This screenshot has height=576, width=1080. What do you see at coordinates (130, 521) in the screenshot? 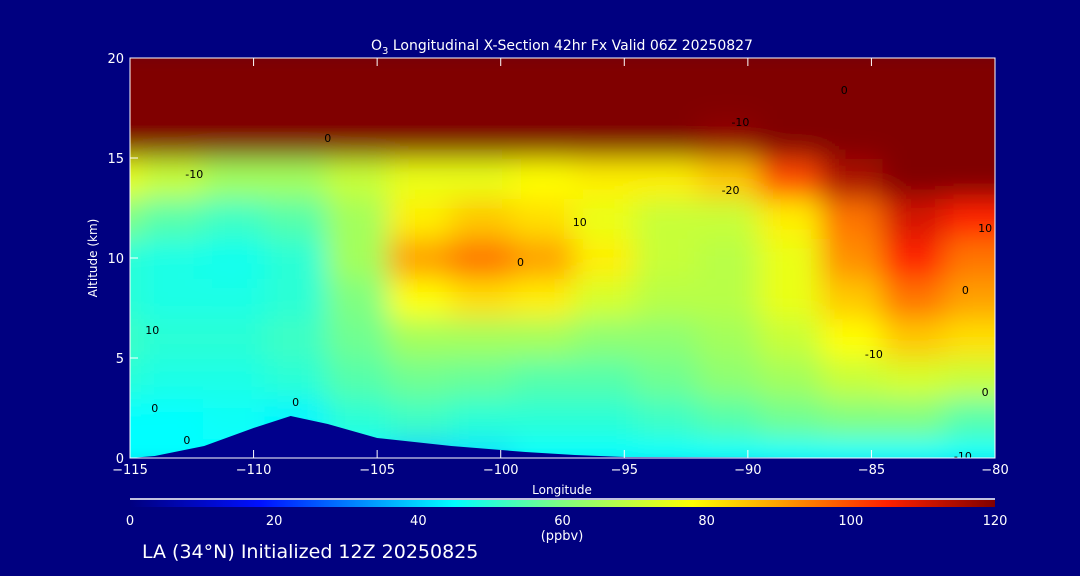
I see `colorbar-tick-label: 0` at bounding box center [130, 521].